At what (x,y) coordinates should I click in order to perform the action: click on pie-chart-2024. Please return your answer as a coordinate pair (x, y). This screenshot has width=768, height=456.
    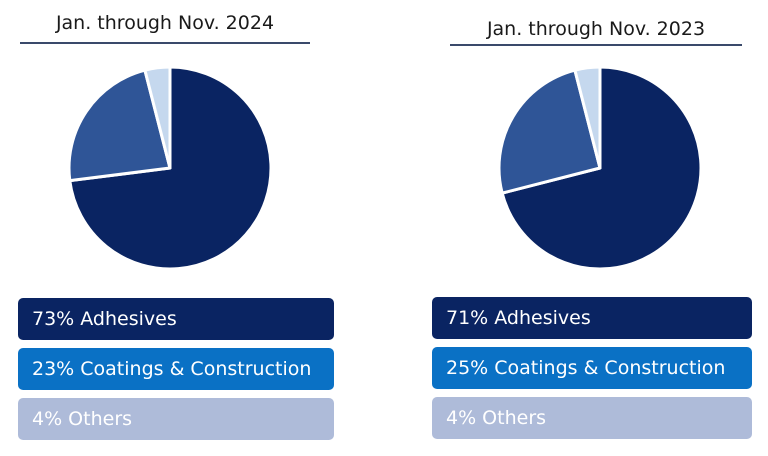
    Looking at the image, I should click on (170, 168).